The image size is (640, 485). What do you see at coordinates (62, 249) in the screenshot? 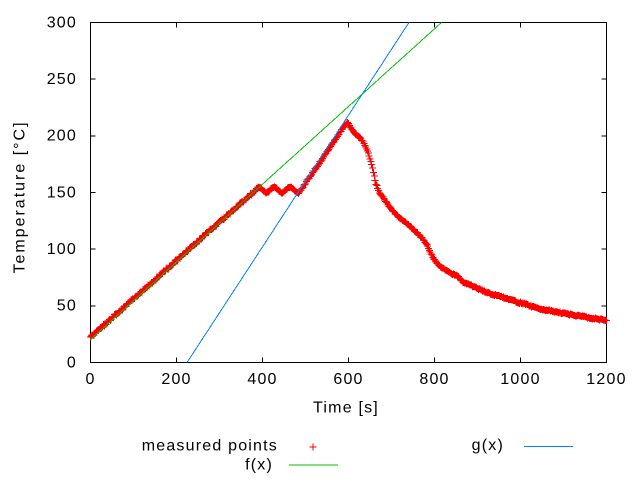
I see `svg-text: 100` at bounding box center [62, 249].